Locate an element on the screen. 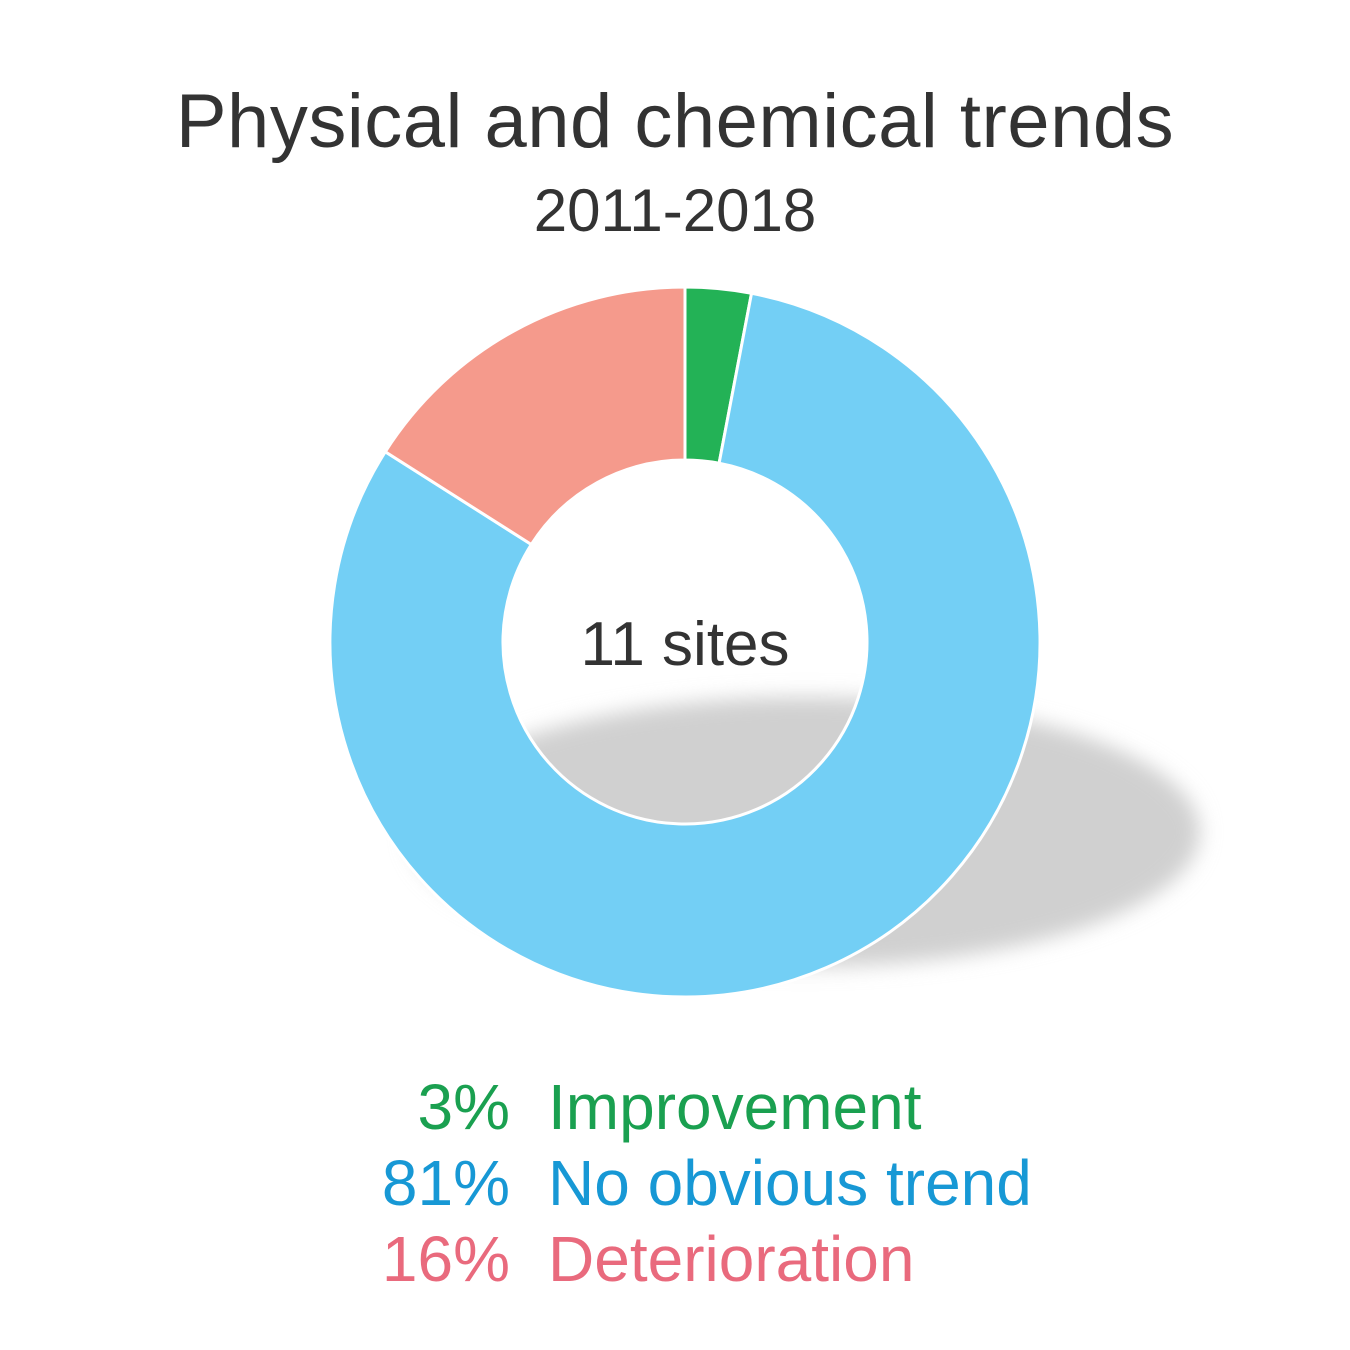 This screenshot has height=1350, width=1350. legend-item-improvement: 3% Improvement is located at coordinates (675, 1108).